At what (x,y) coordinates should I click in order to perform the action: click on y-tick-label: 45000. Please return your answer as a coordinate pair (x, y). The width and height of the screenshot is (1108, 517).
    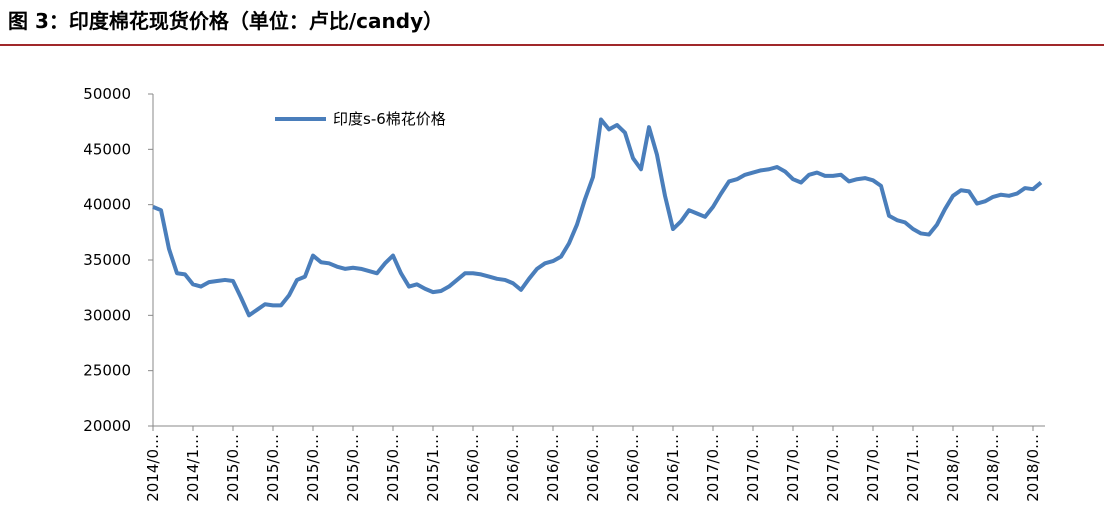
    Looking at the image, I should click on (107, 149).